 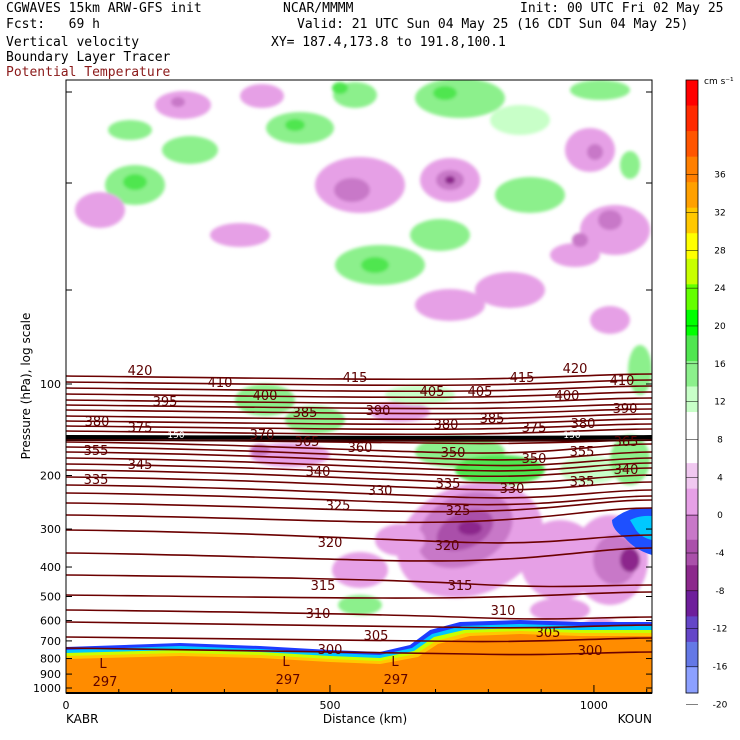 I want to click on colorbar-unit: cm s⁻¹, so click(x=719, y=82).